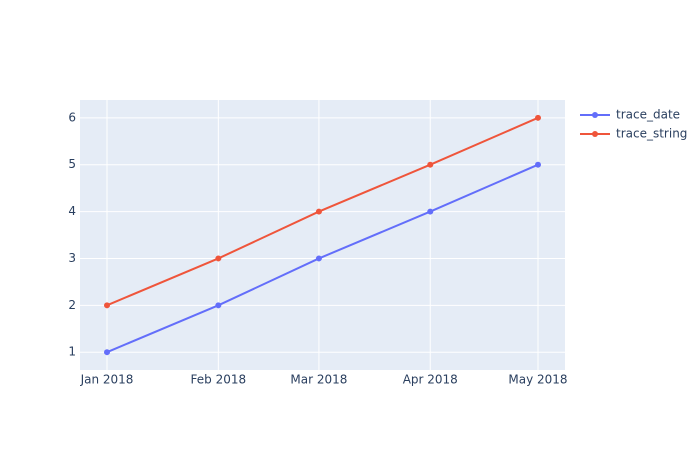 This screenshot has width=700, height=450. Describe the element at coordinates (72, 352) in the screenshot. I see `y-tick-label: 1` at that location.